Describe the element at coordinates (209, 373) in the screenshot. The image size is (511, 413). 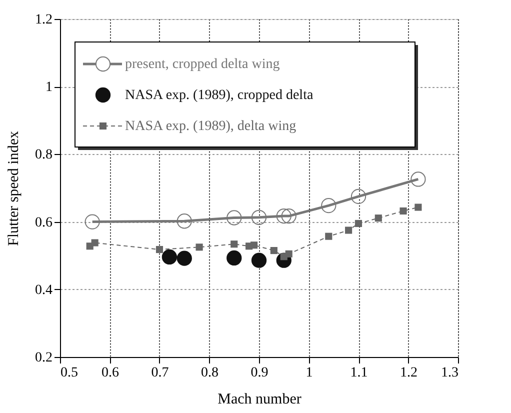
I see `x-tick-label: 0.8` at that location.